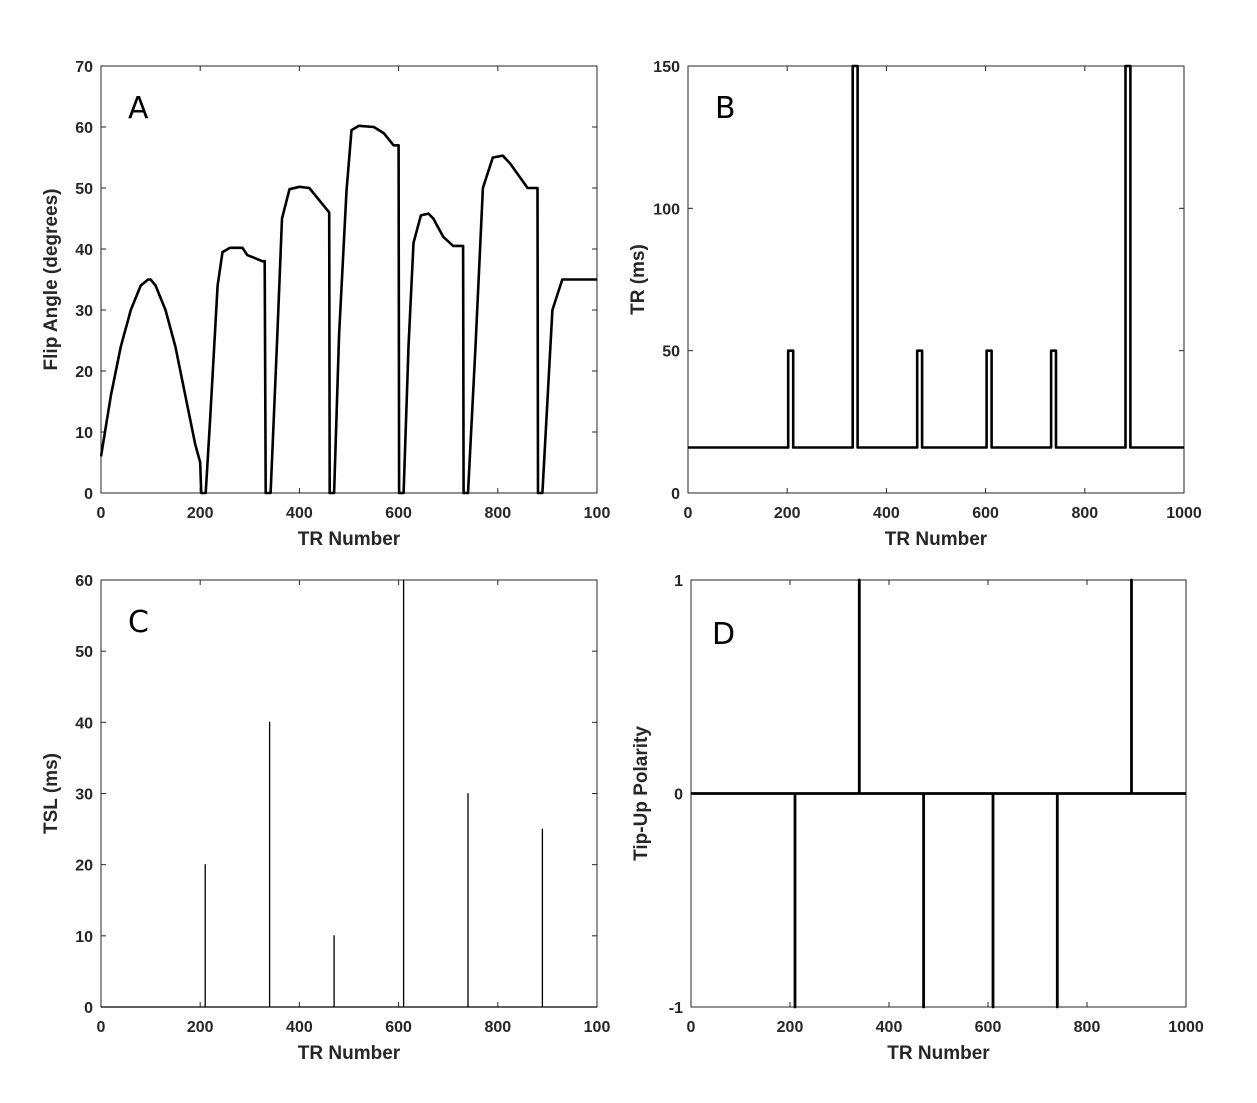 This screenshot has width=1257, height=1103. Describe the element at coordinates (84, 67) in the screenshot. I see `y-tick-label: 70` at that location.